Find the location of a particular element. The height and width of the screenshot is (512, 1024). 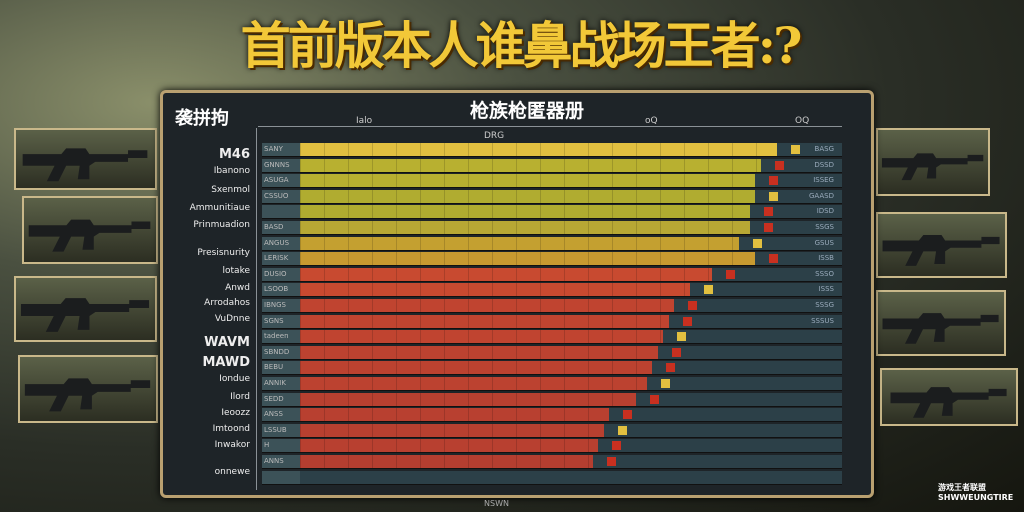

row-label: Ieoozz is located at coordinates (235, 413).